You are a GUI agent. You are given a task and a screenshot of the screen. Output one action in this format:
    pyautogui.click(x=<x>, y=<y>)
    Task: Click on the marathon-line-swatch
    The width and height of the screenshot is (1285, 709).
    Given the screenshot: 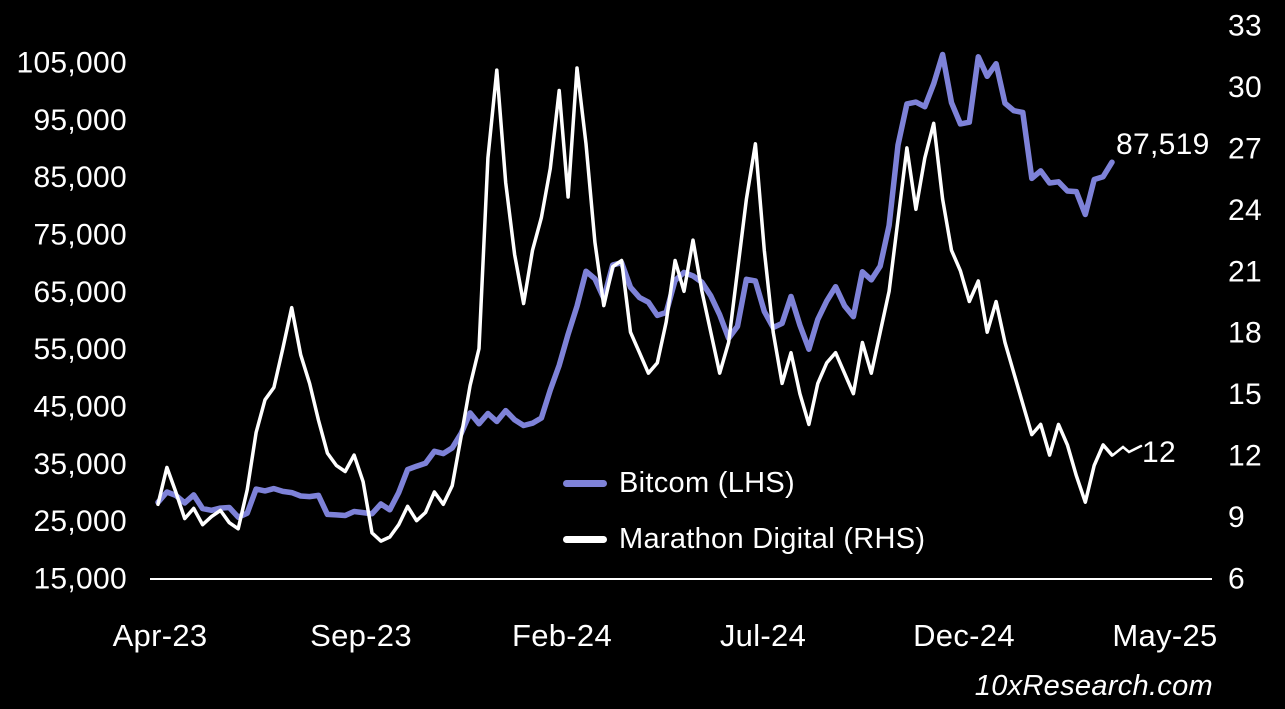 What is the action you would take?
    pyautogui.click(x=585, y=539)
    